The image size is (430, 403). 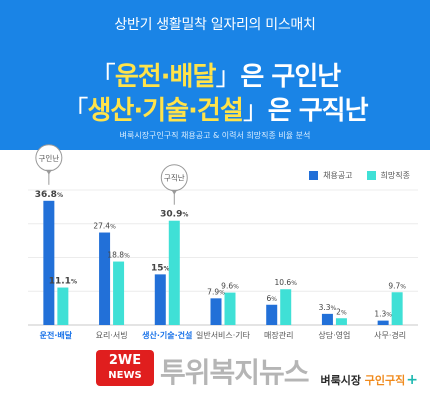 I want to click on value-label: 27.4%, so click(x=104, y=226).